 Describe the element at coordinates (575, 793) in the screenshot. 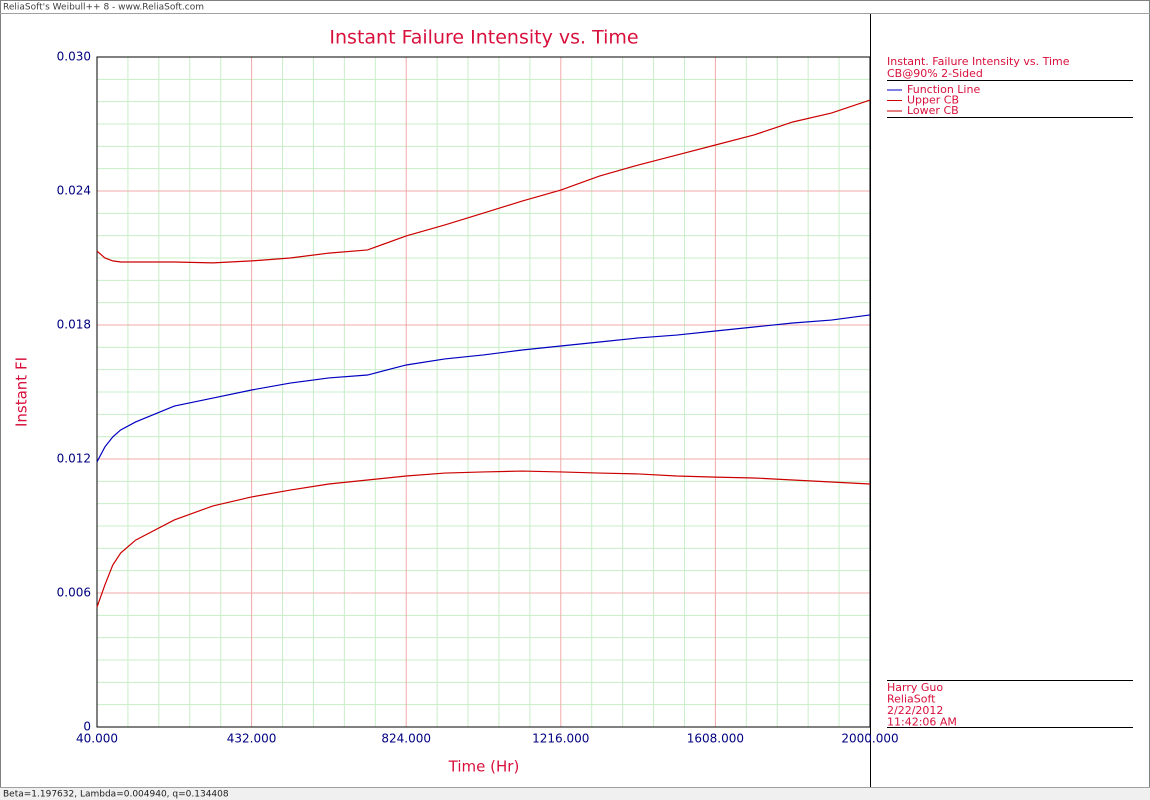

I see `status-bar` at that location.